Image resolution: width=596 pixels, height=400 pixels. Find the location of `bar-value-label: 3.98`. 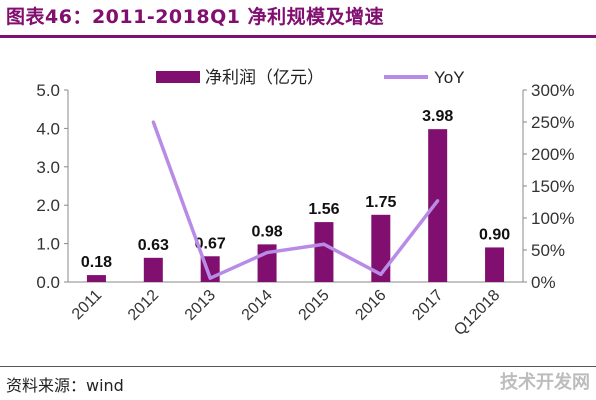

bar-value-label: 3.98 is located at coordinates (437, 116).